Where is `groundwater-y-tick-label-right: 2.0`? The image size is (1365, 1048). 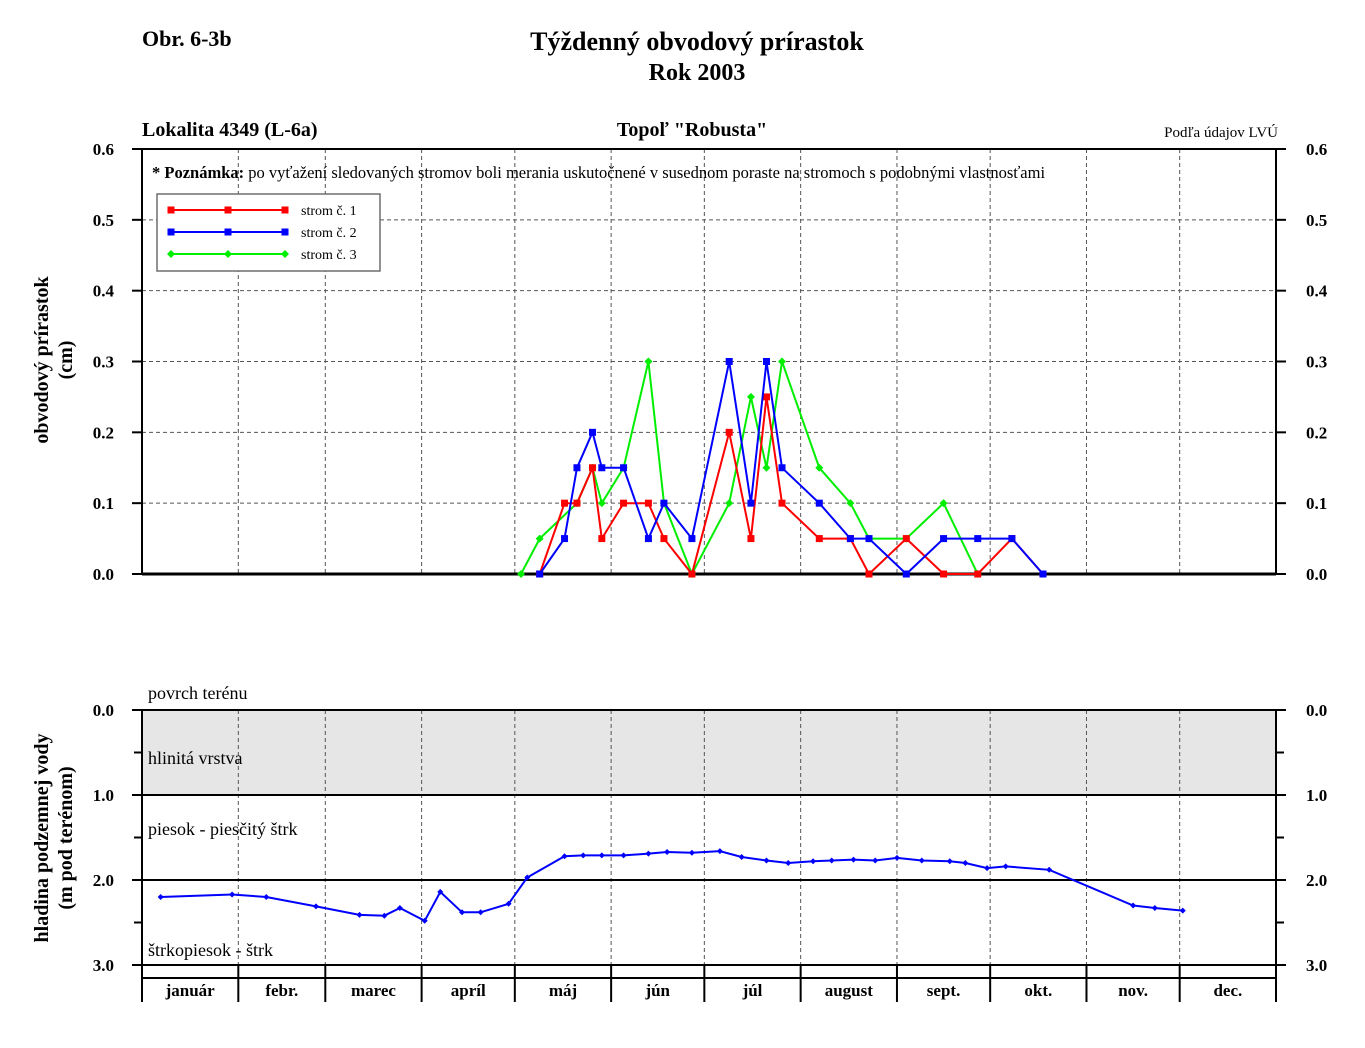 groundwater-y-tick-label-right: 2.0 is located at coordinates (1316, 880).